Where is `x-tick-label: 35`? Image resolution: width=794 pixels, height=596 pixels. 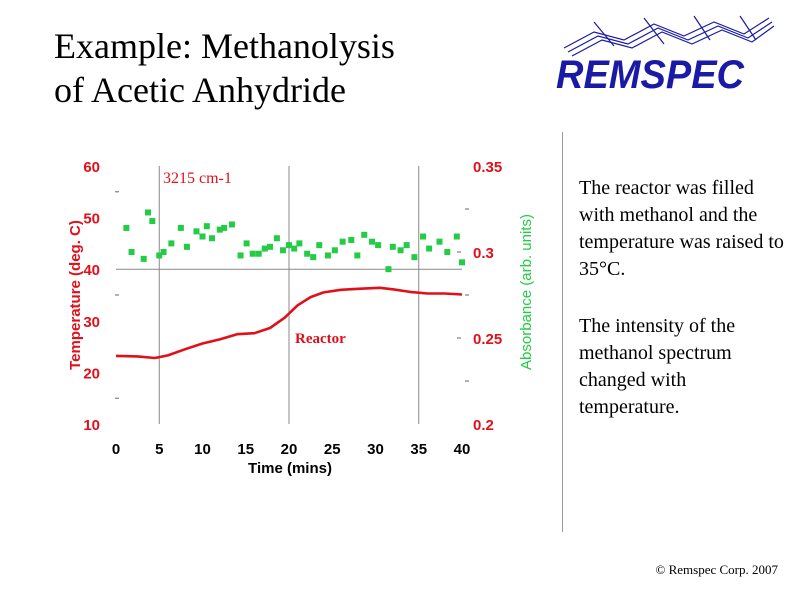 x-tick-label: 35 is located at coordinates (418, 449).